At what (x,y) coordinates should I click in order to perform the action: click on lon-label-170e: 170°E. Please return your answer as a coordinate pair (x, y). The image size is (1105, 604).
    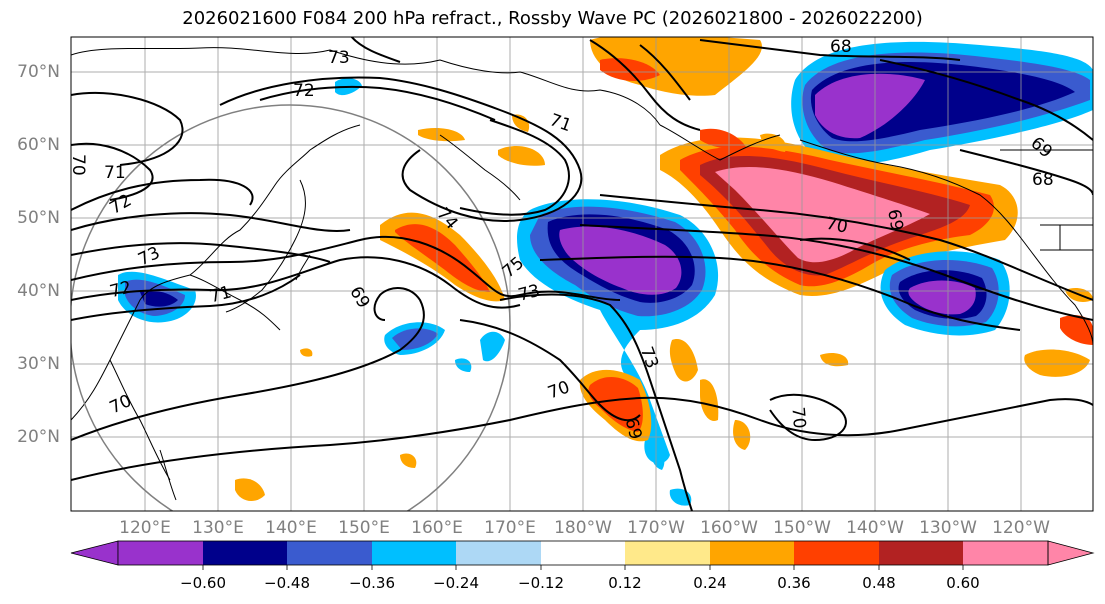
    Looking at the image, I should click on (510, 528).